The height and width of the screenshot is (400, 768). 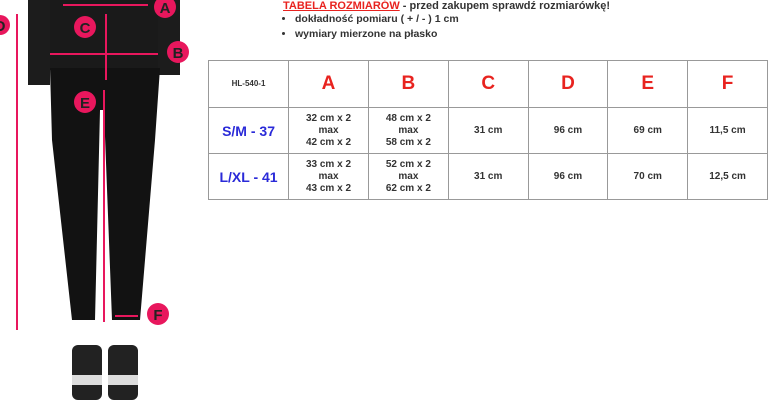 I want to click on svg-text: E, so click(x=85, y=103).